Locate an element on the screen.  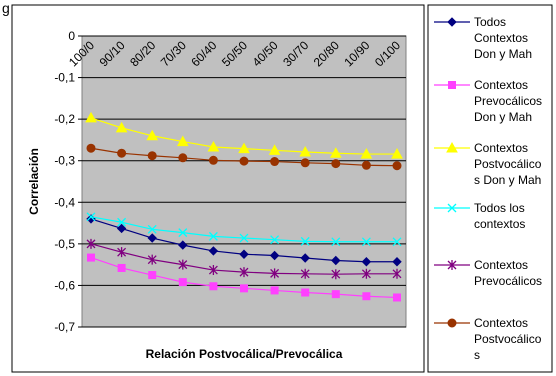
y-tick-label: -0,2 is located at coordinates (64, 119).